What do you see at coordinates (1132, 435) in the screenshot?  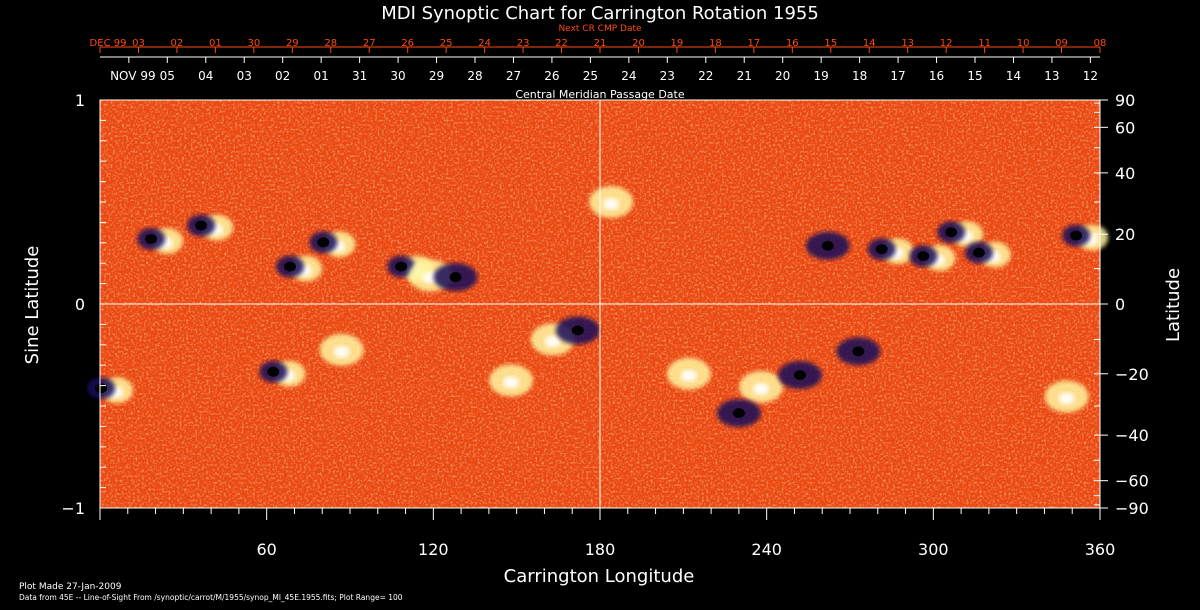 I see `y-right-tick-label: −40` at bounding box center [1132, 435].